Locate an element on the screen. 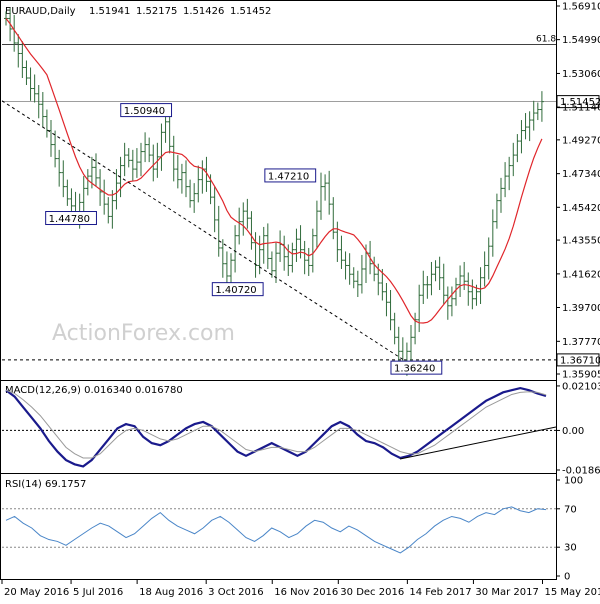 Image resolution: width=600 pixels, height=604 pixels. rsi-title: RSI(14) 69.1757 is located at coordinates (45, 484).